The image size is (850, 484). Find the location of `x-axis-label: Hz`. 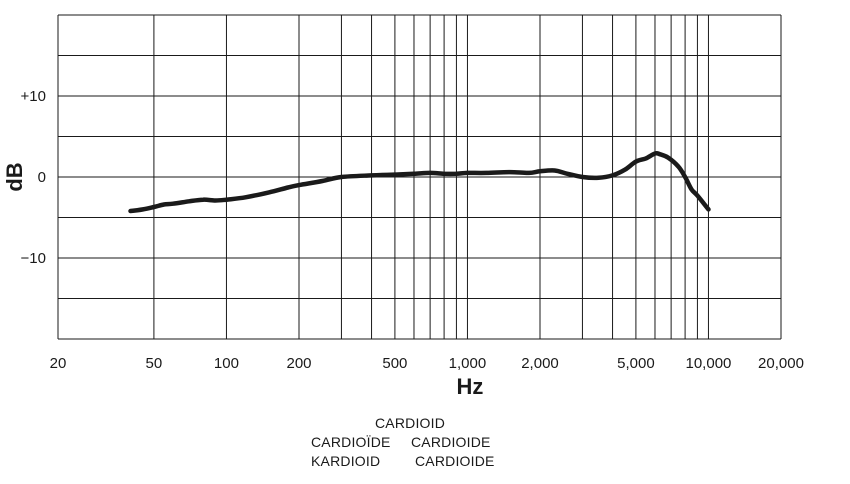

x-axis-label: Hz is located at coordinates (470, 386).